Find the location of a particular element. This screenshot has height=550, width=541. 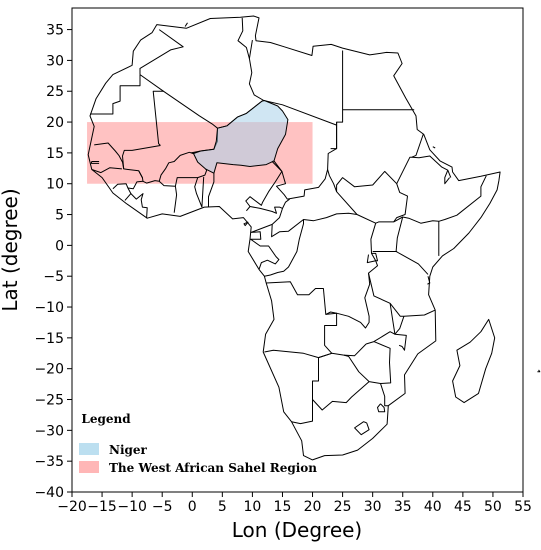

x-tick-label: −5 is located at coordinates (162, 507).